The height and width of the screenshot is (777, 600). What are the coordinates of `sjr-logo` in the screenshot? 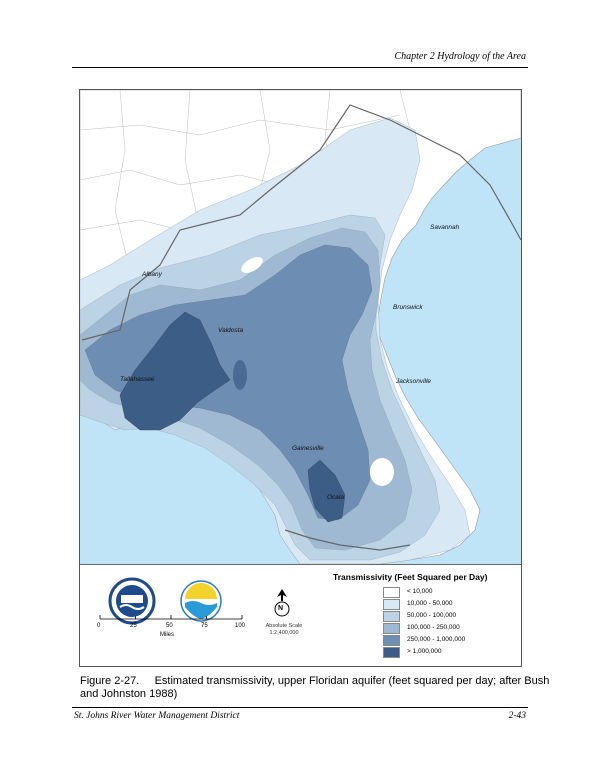 It's located at (132, 601).